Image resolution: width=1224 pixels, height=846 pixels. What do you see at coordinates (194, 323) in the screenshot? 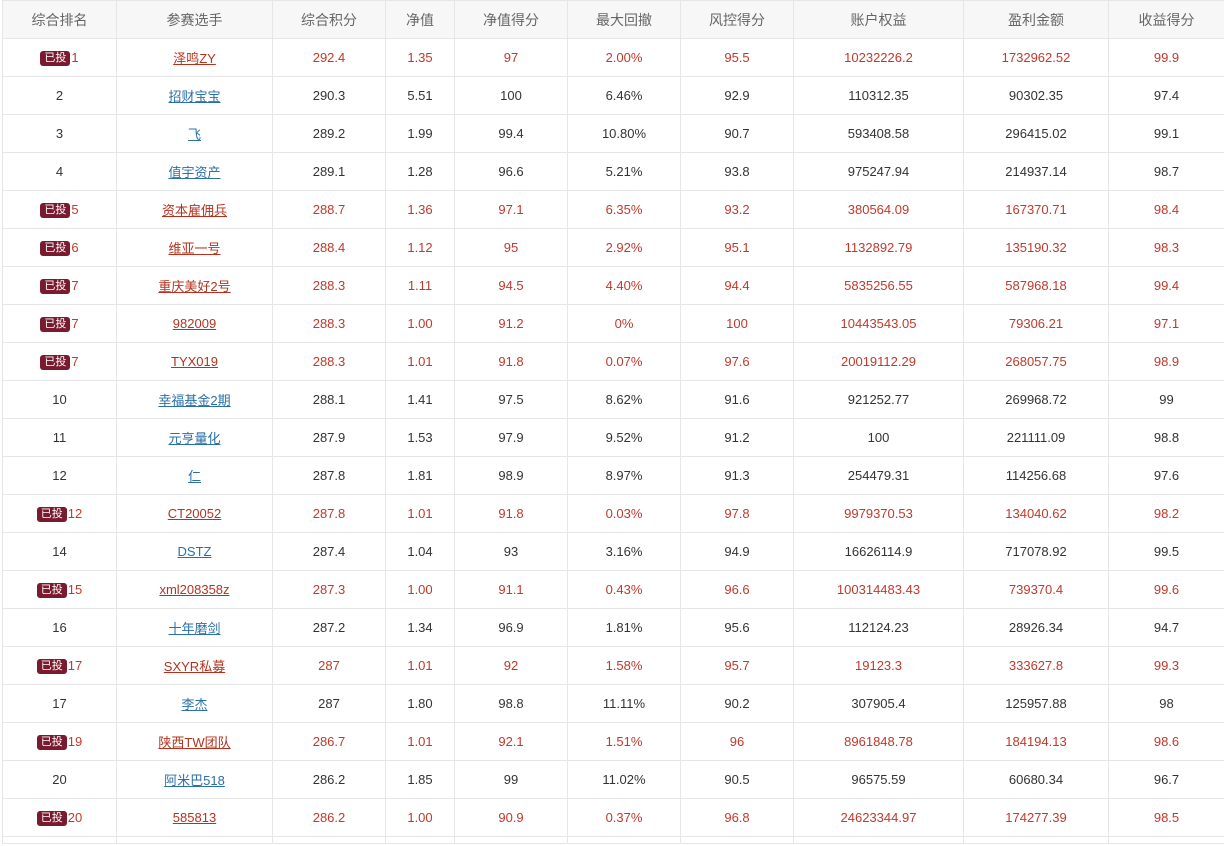
I see `player-link: 982009` at bounding box center [194, 323].